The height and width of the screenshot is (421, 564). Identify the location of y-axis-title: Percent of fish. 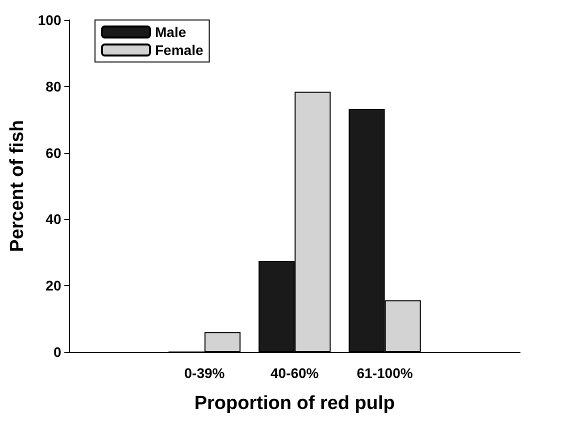
(17, 186).